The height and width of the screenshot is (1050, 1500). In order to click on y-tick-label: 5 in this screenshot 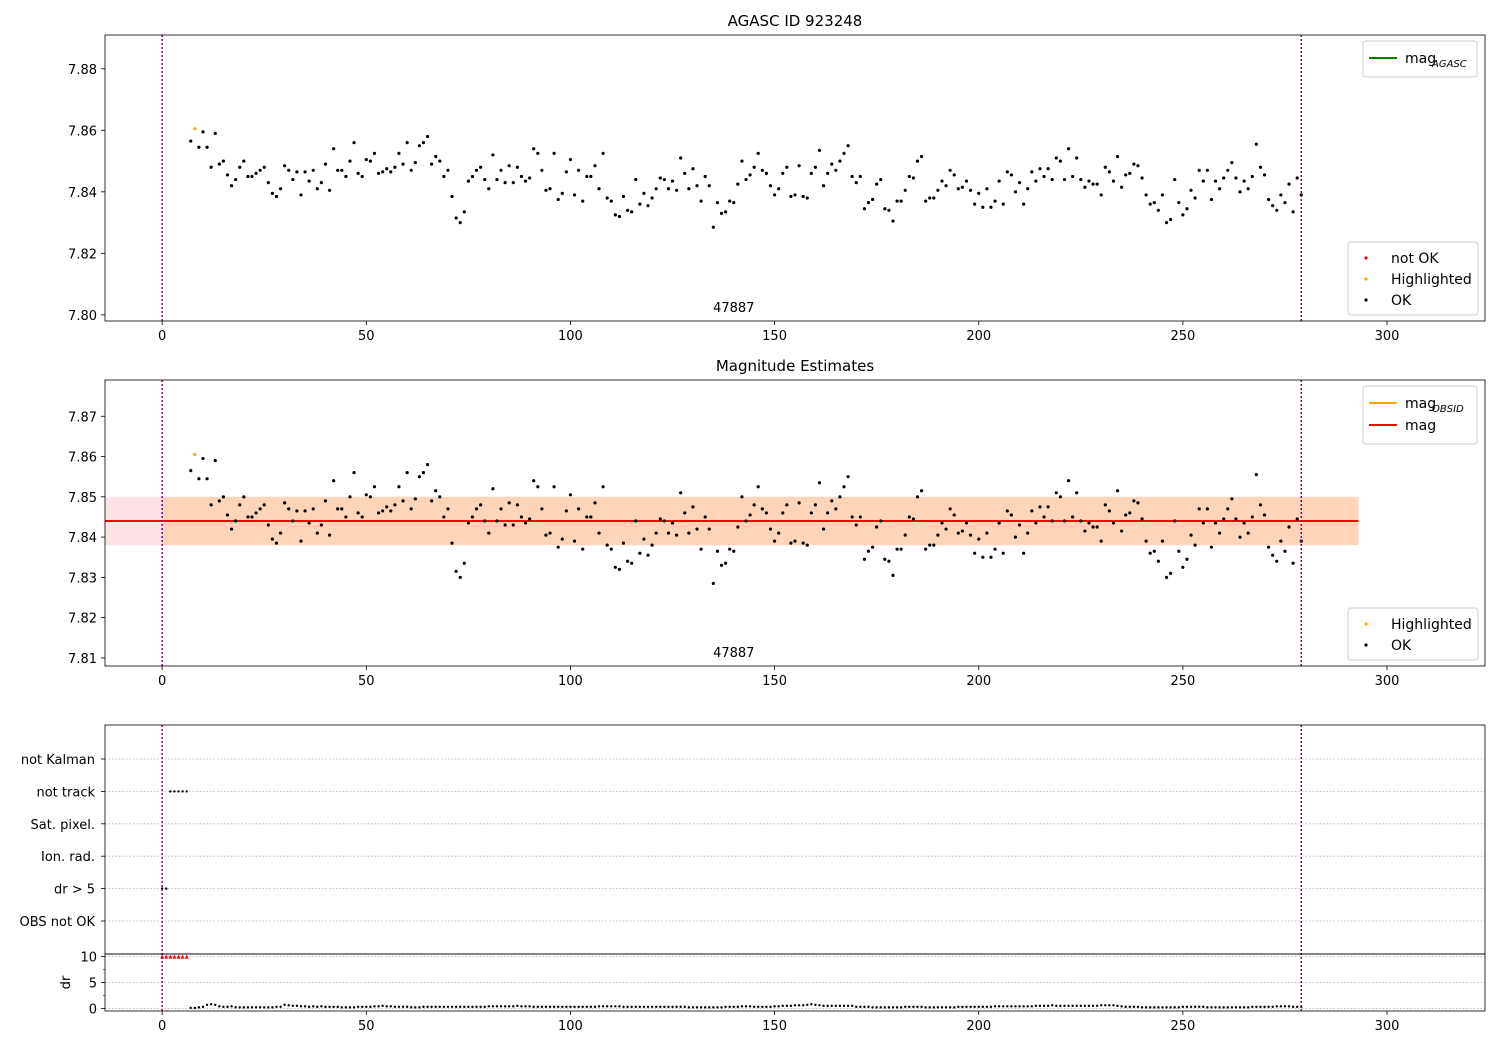, I will do `click(93, 984)`.